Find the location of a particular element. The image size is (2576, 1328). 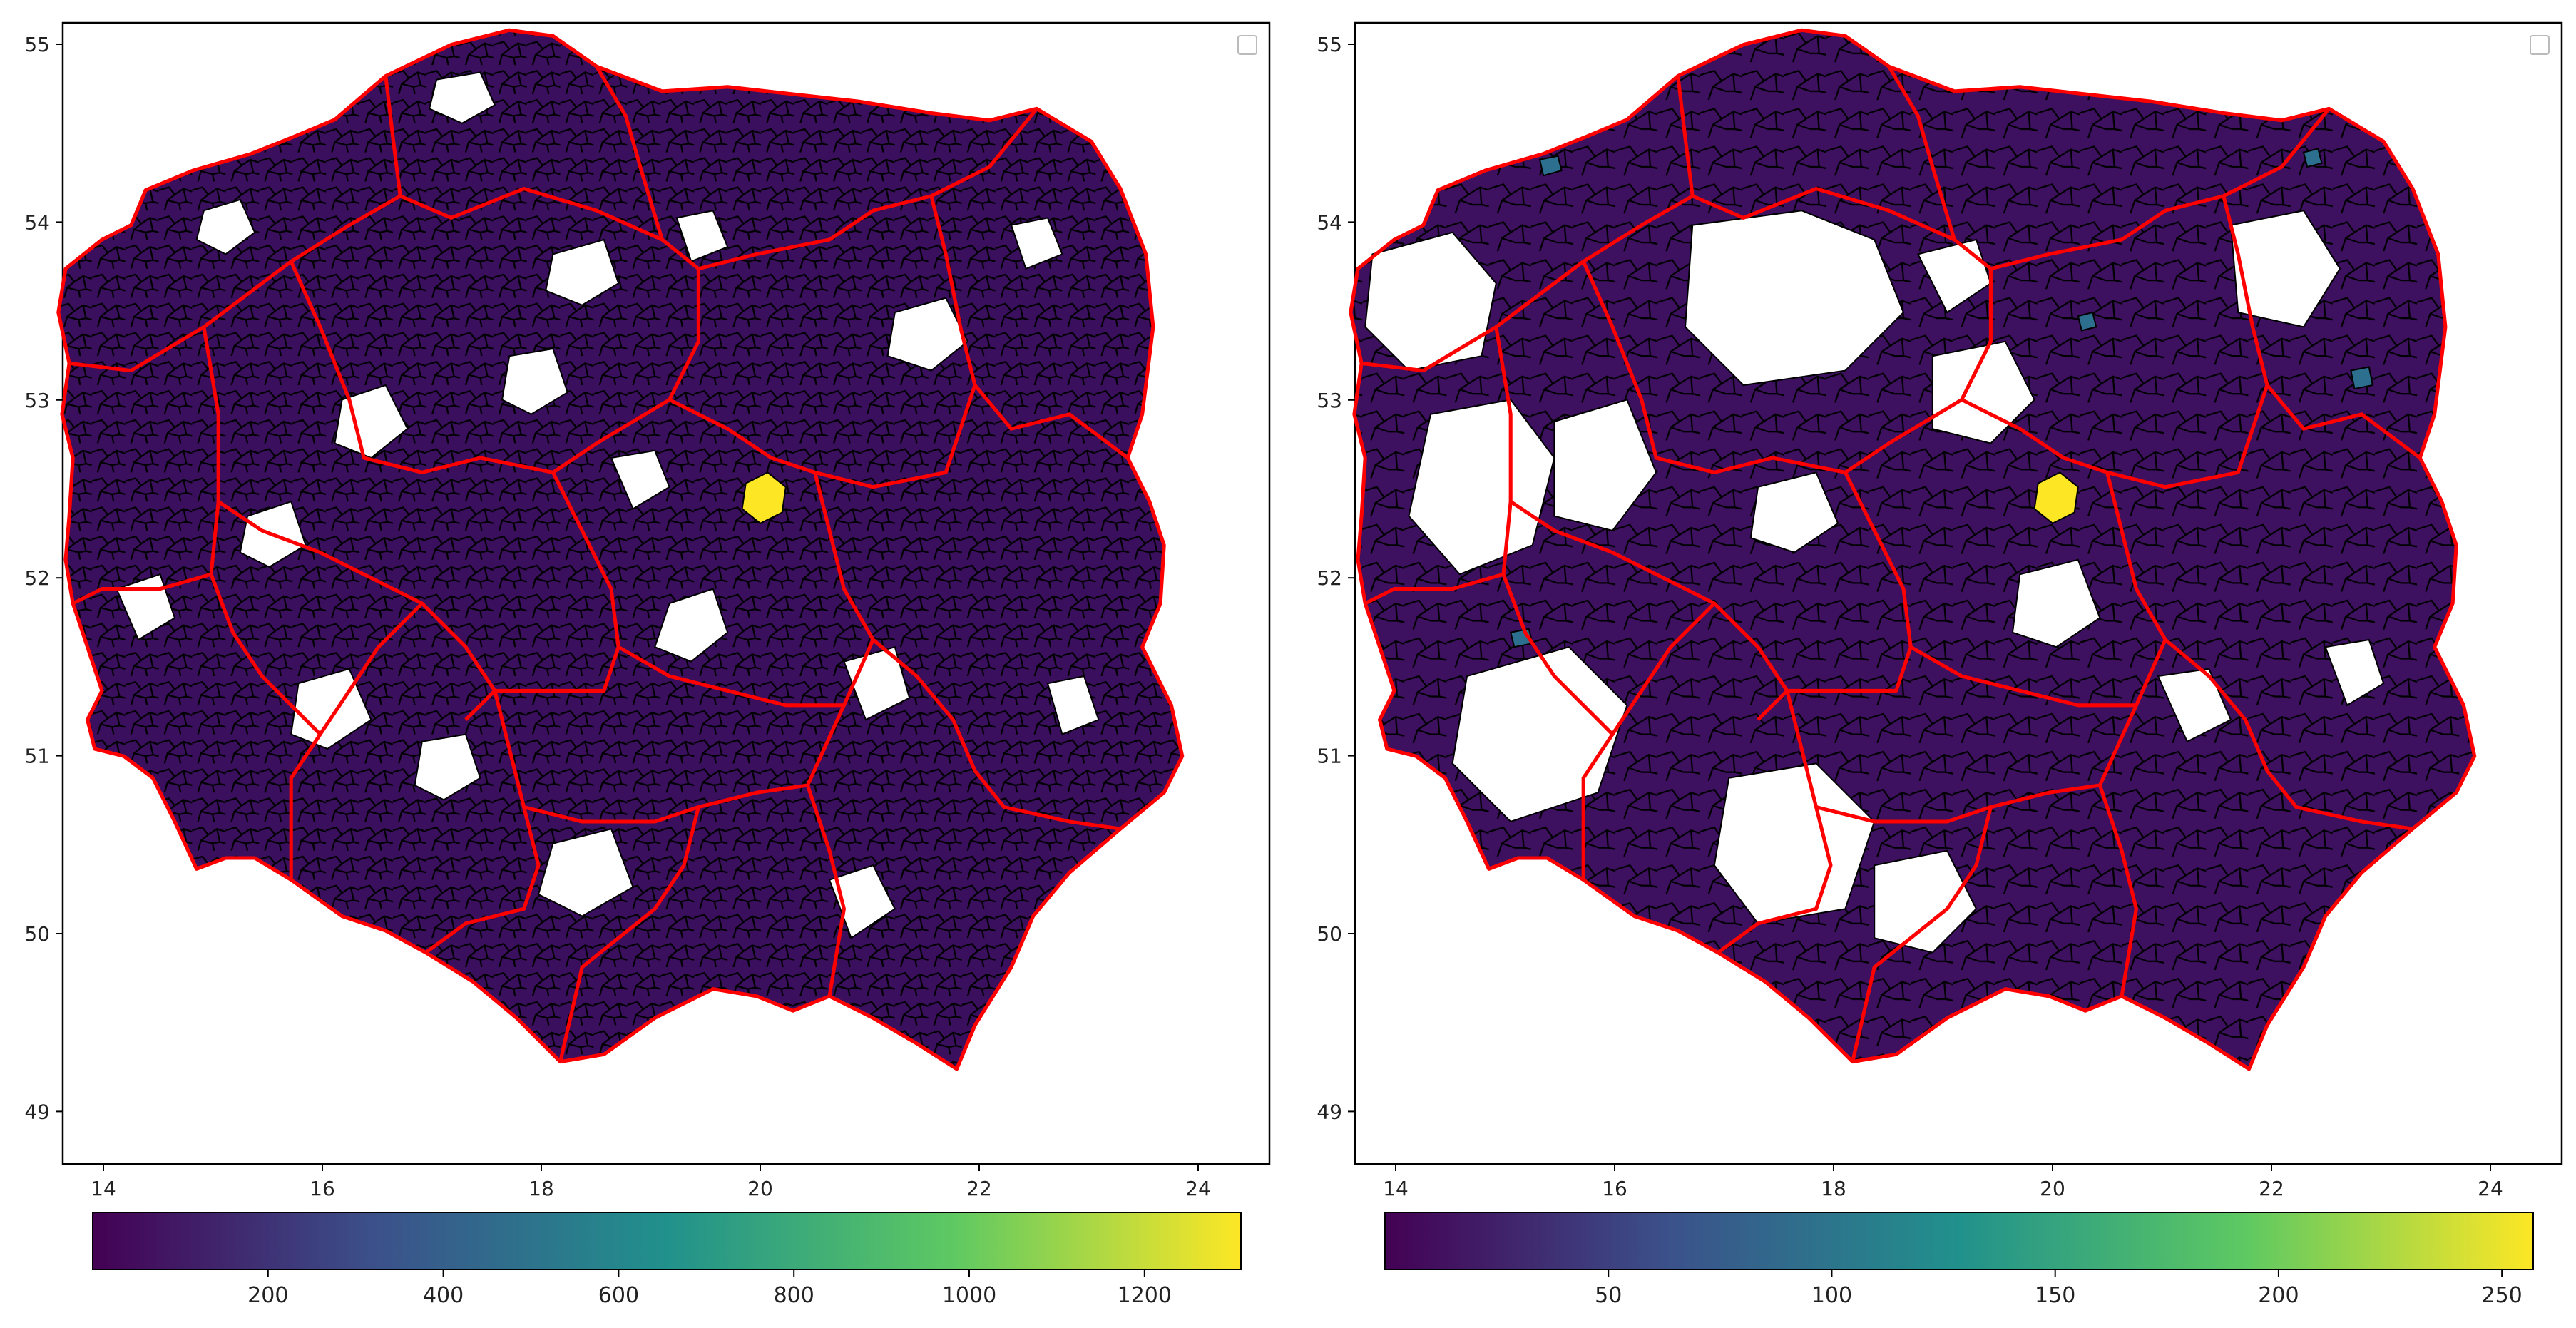

right-x-tick-label: 24 is located at coordinates (2490, 1188).